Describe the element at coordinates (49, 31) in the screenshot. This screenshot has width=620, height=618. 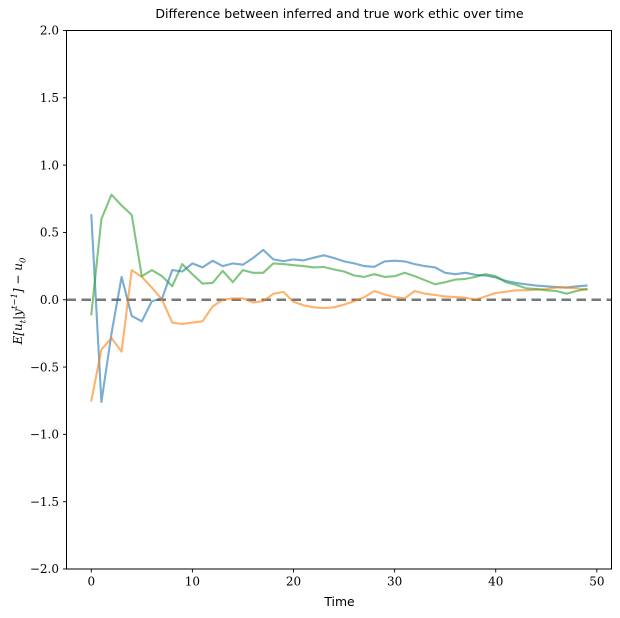
I see `y-tick-label: 2.0` at that location.